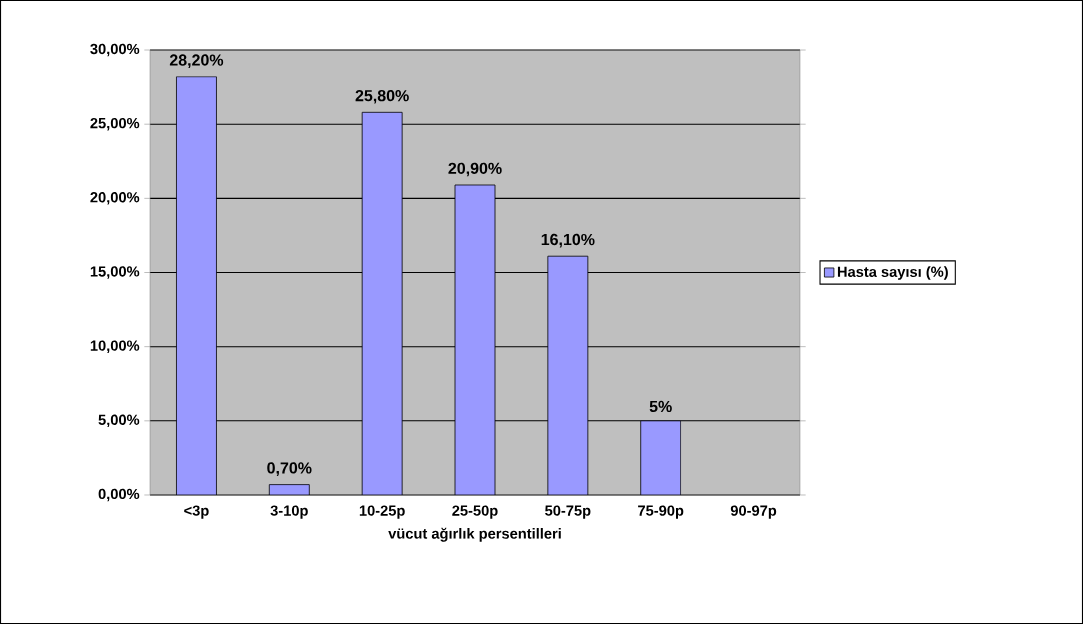  What do you see at coordinates (289, 489) in the screenshot?
I see `bar` at bounding box center [289, 489].